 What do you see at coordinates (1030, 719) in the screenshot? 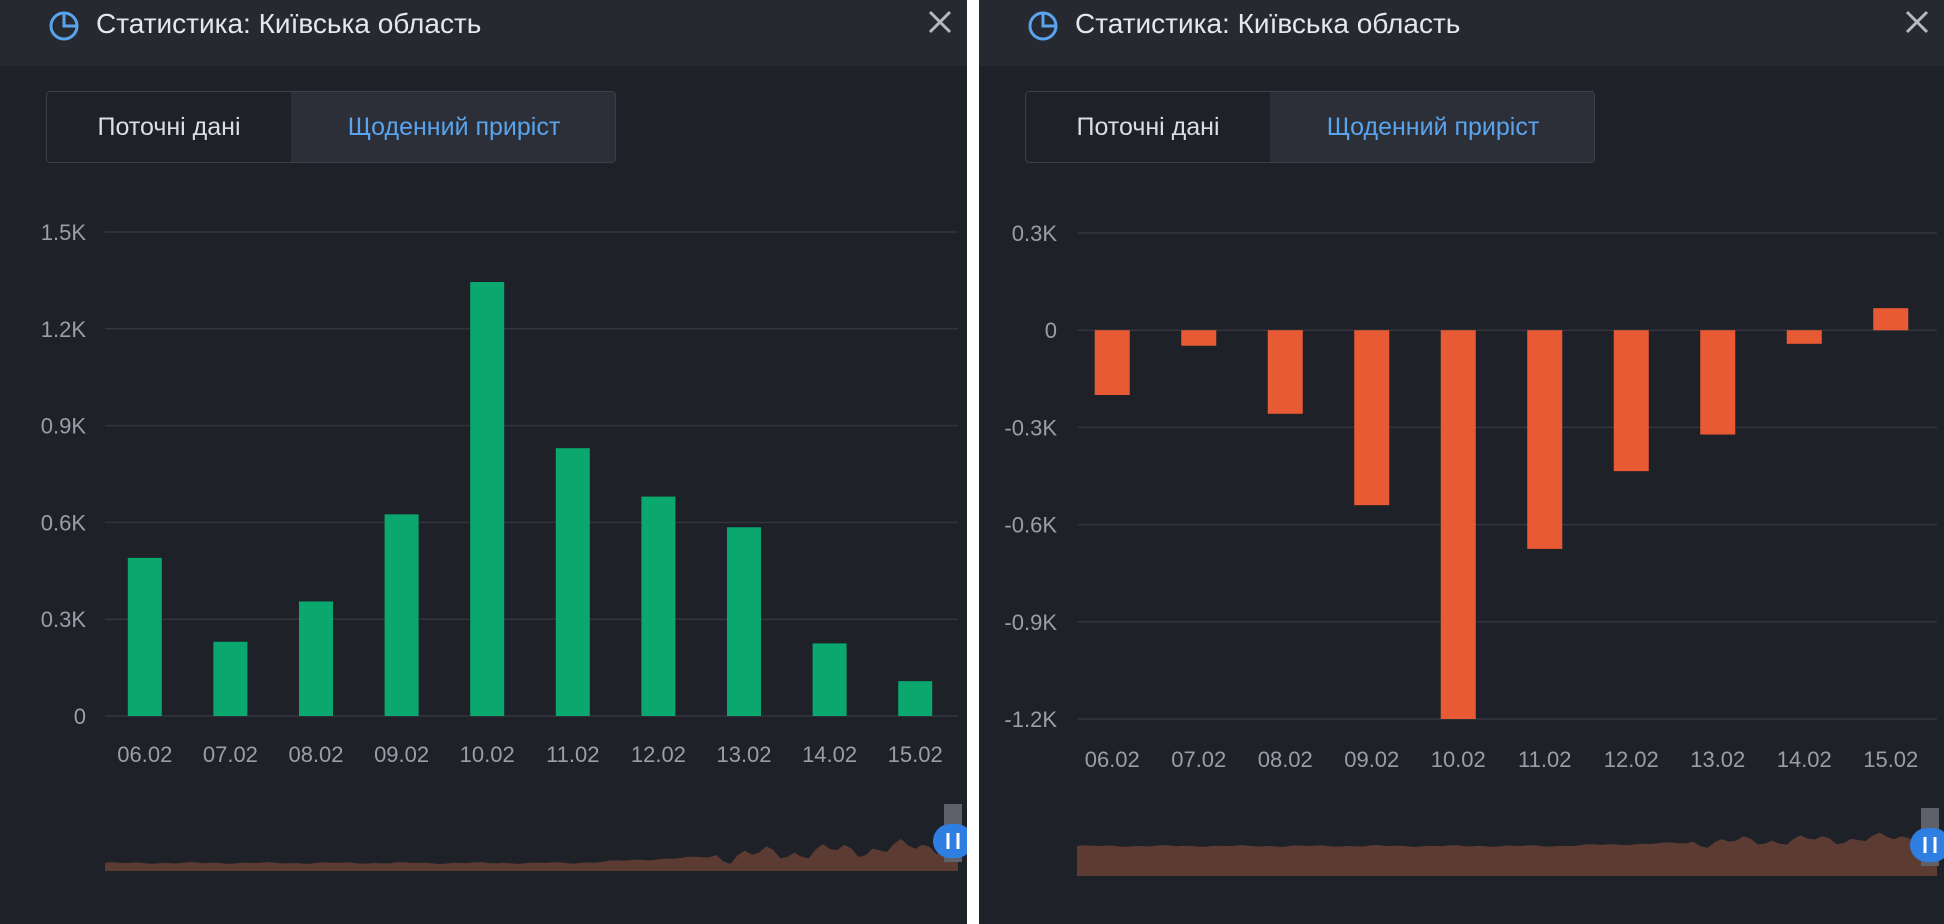
I see `y-tick-label: -1.2K` at bounding box center [1030, 719].